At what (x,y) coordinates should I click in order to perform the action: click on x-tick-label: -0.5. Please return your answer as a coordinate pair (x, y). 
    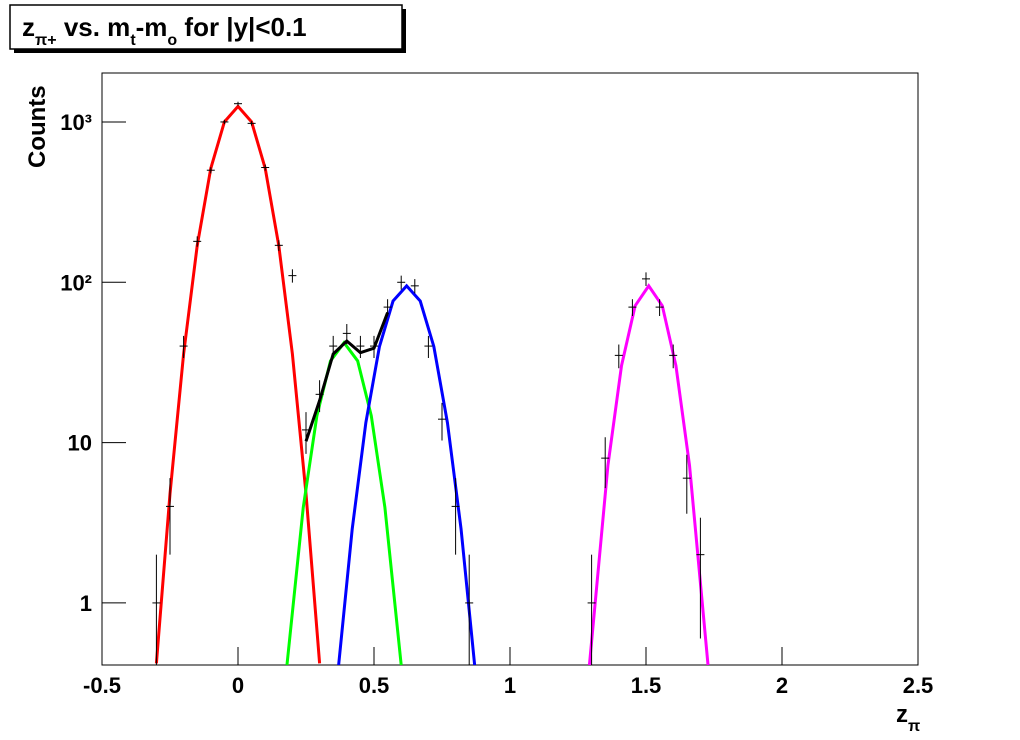
    Looking at the image, I should click on (102, 685).